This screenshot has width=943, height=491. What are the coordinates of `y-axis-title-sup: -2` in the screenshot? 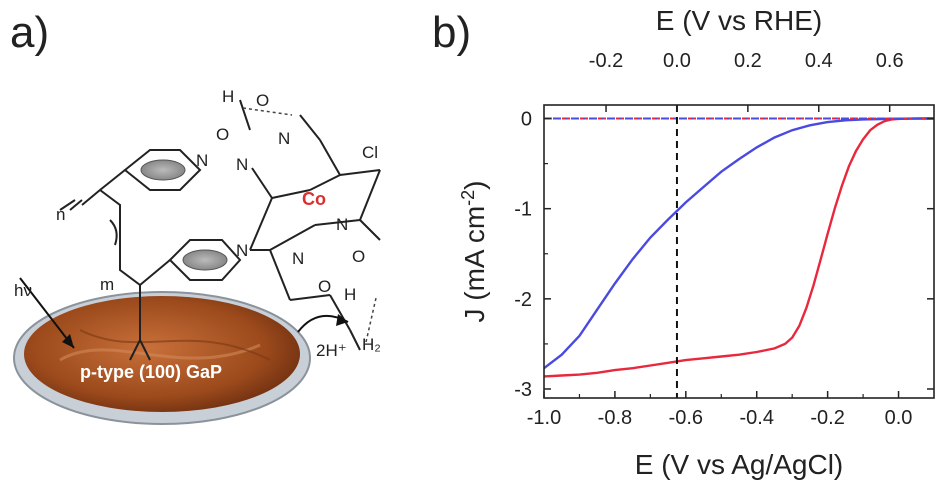 It's located at (468, 198).